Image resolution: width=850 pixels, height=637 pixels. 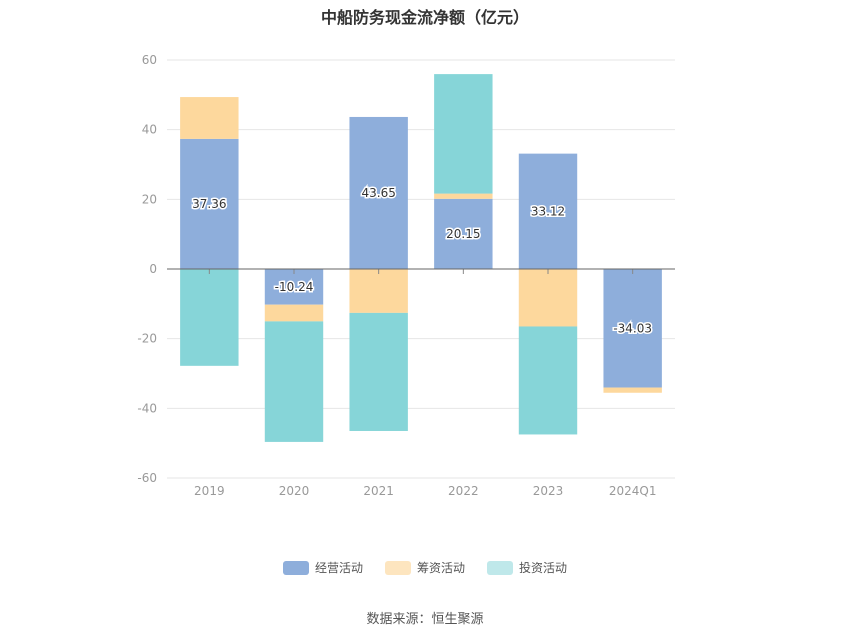 What do you see at coordinates (440, 568) in the screenshot?
I see `legend-label-financing: 筹资活动` at bounding box center [440, 568].